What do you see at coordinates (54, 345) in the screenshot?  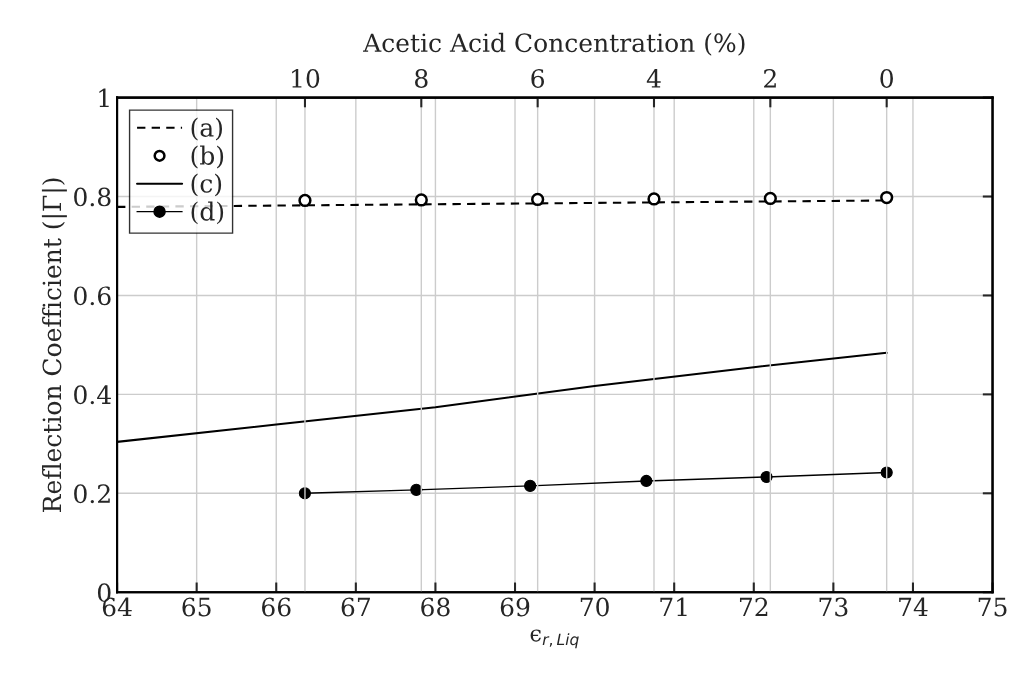 I see `y-axis-title: Reflection Coefficient (|Γ|)` at bounding box center [54, 345].